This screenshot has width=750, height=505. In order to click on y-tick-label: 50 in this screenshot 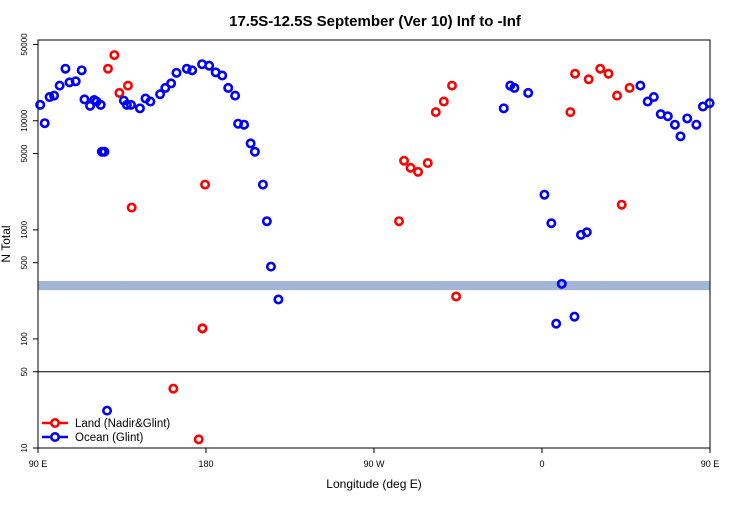, I will do `click(24, 371)`.